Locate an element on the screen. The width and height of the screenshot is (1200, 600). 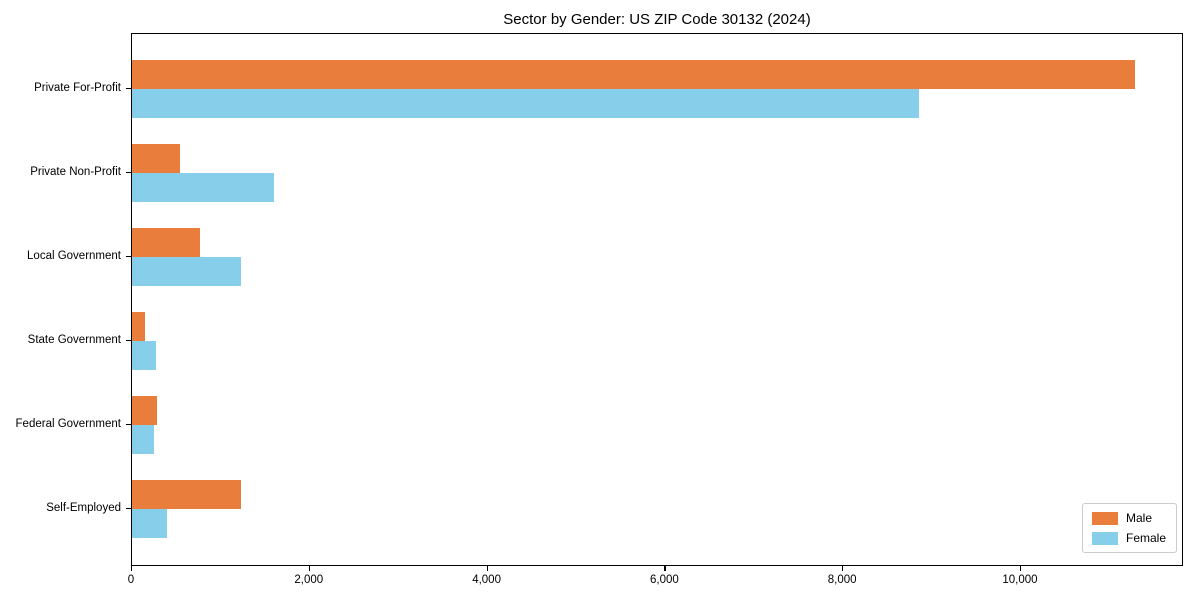
x-tick-label: 6,000 is located at coordinates (664, 580).